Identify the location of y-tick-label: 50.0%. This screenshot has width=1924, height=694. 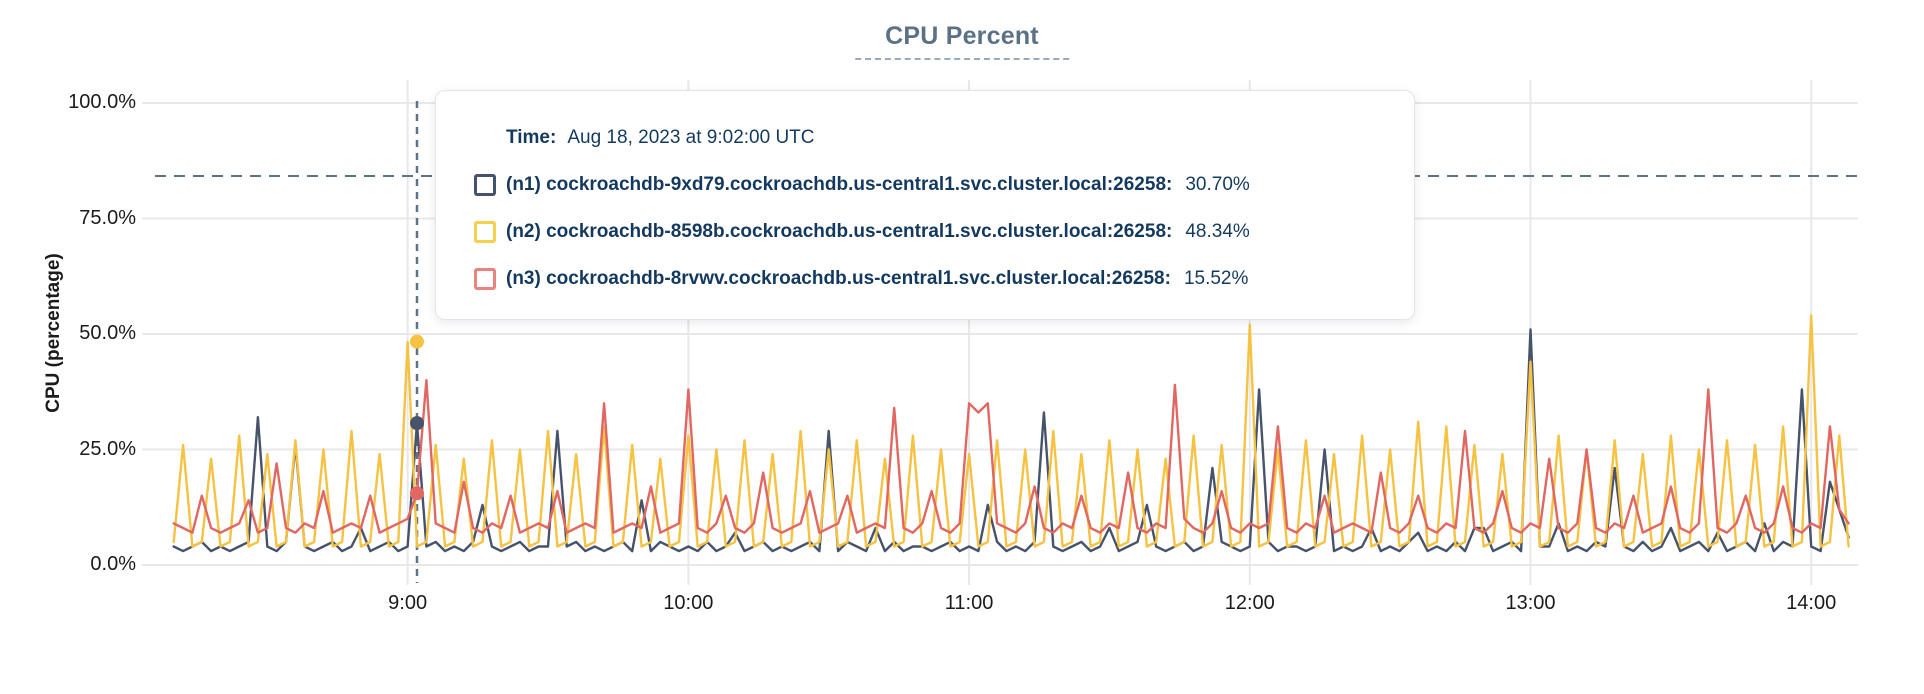
(107, 333).